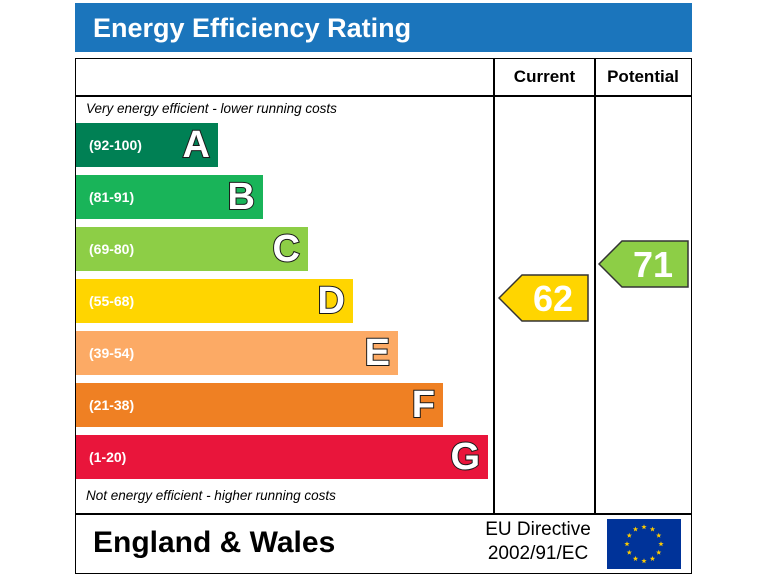 This screenshot has width=768, height=576. Describe the element at coordinates (214, 542) in the screenshot. I see `region-label: England & Wales` at that location.